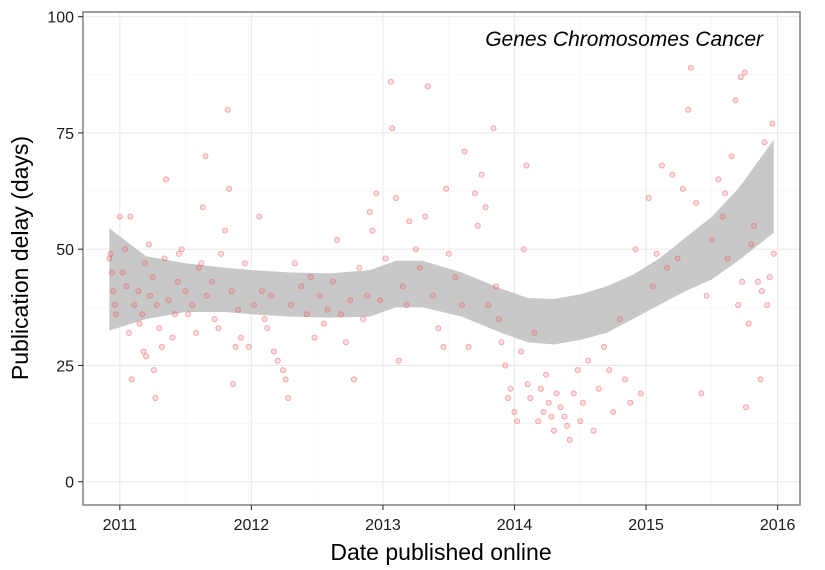 The image size is (825, 570). I want to click on y-axis: 0 25 50 75 100, so click(65, 251).